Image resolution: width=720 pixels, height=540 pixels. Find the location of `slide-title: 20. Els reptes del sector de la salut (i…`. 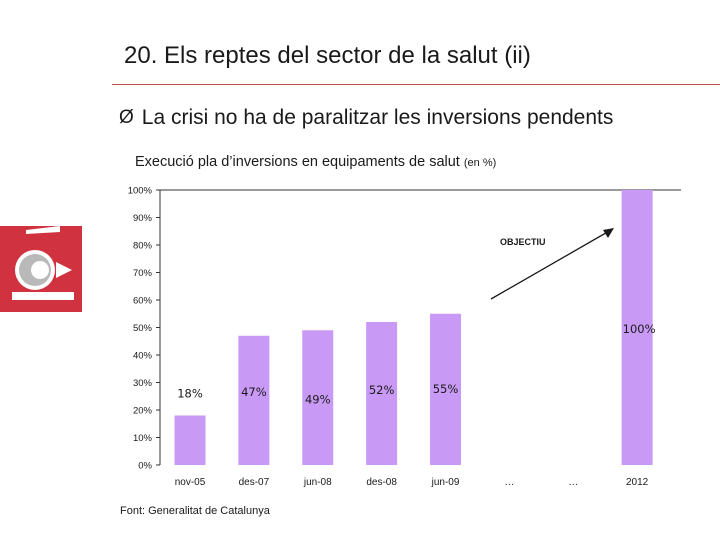

slide-title: 20. Els reptes del sector de la salut (i… is located at coordinates (327, 55).